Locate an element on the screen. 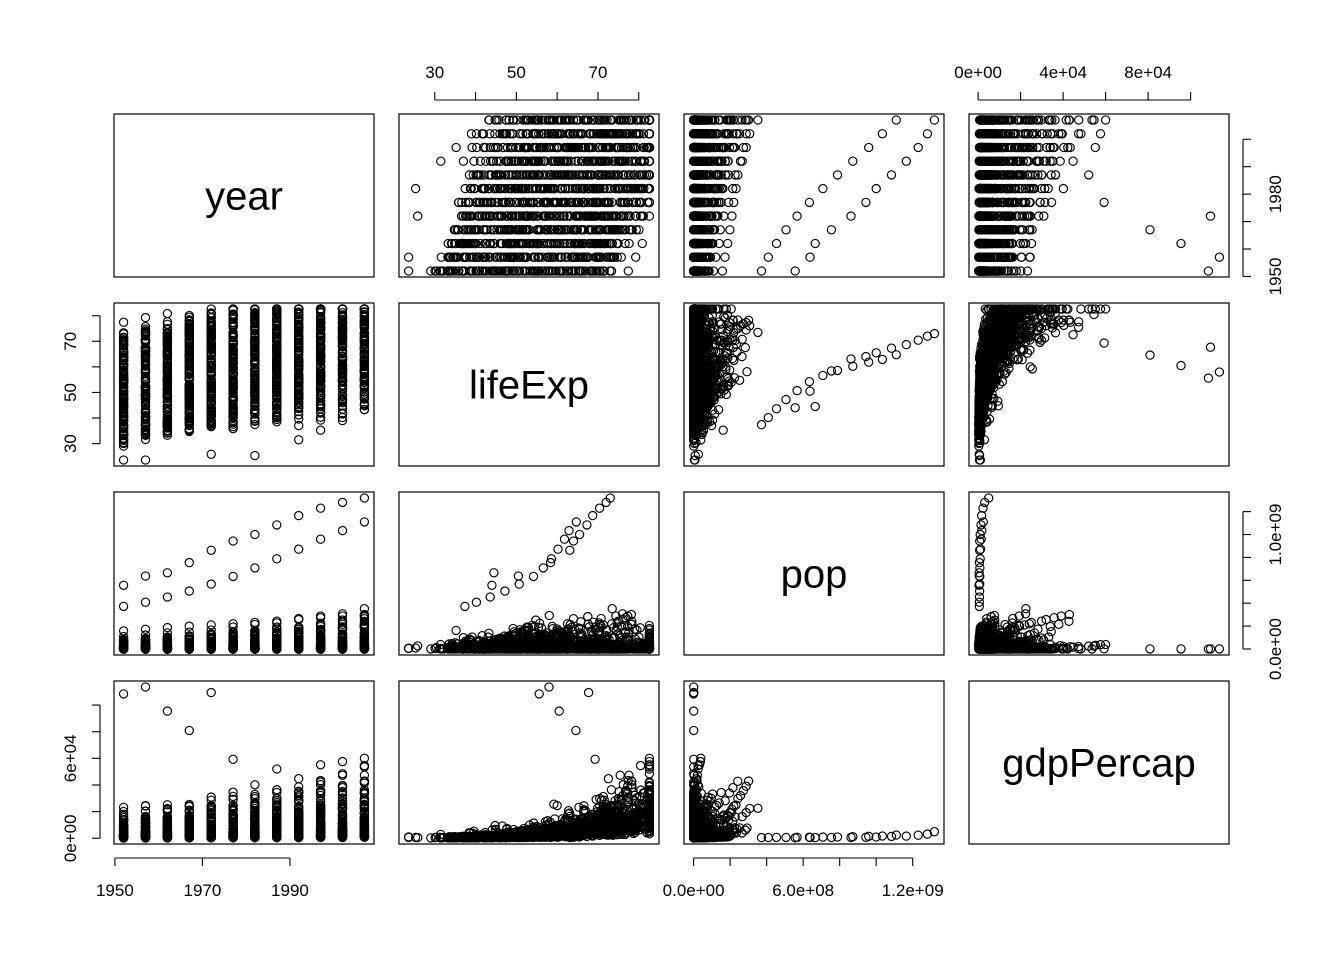 The height and width of the screenshot is (960, 1344). panel-year-vs-pop is located at coordinates (814, 195).